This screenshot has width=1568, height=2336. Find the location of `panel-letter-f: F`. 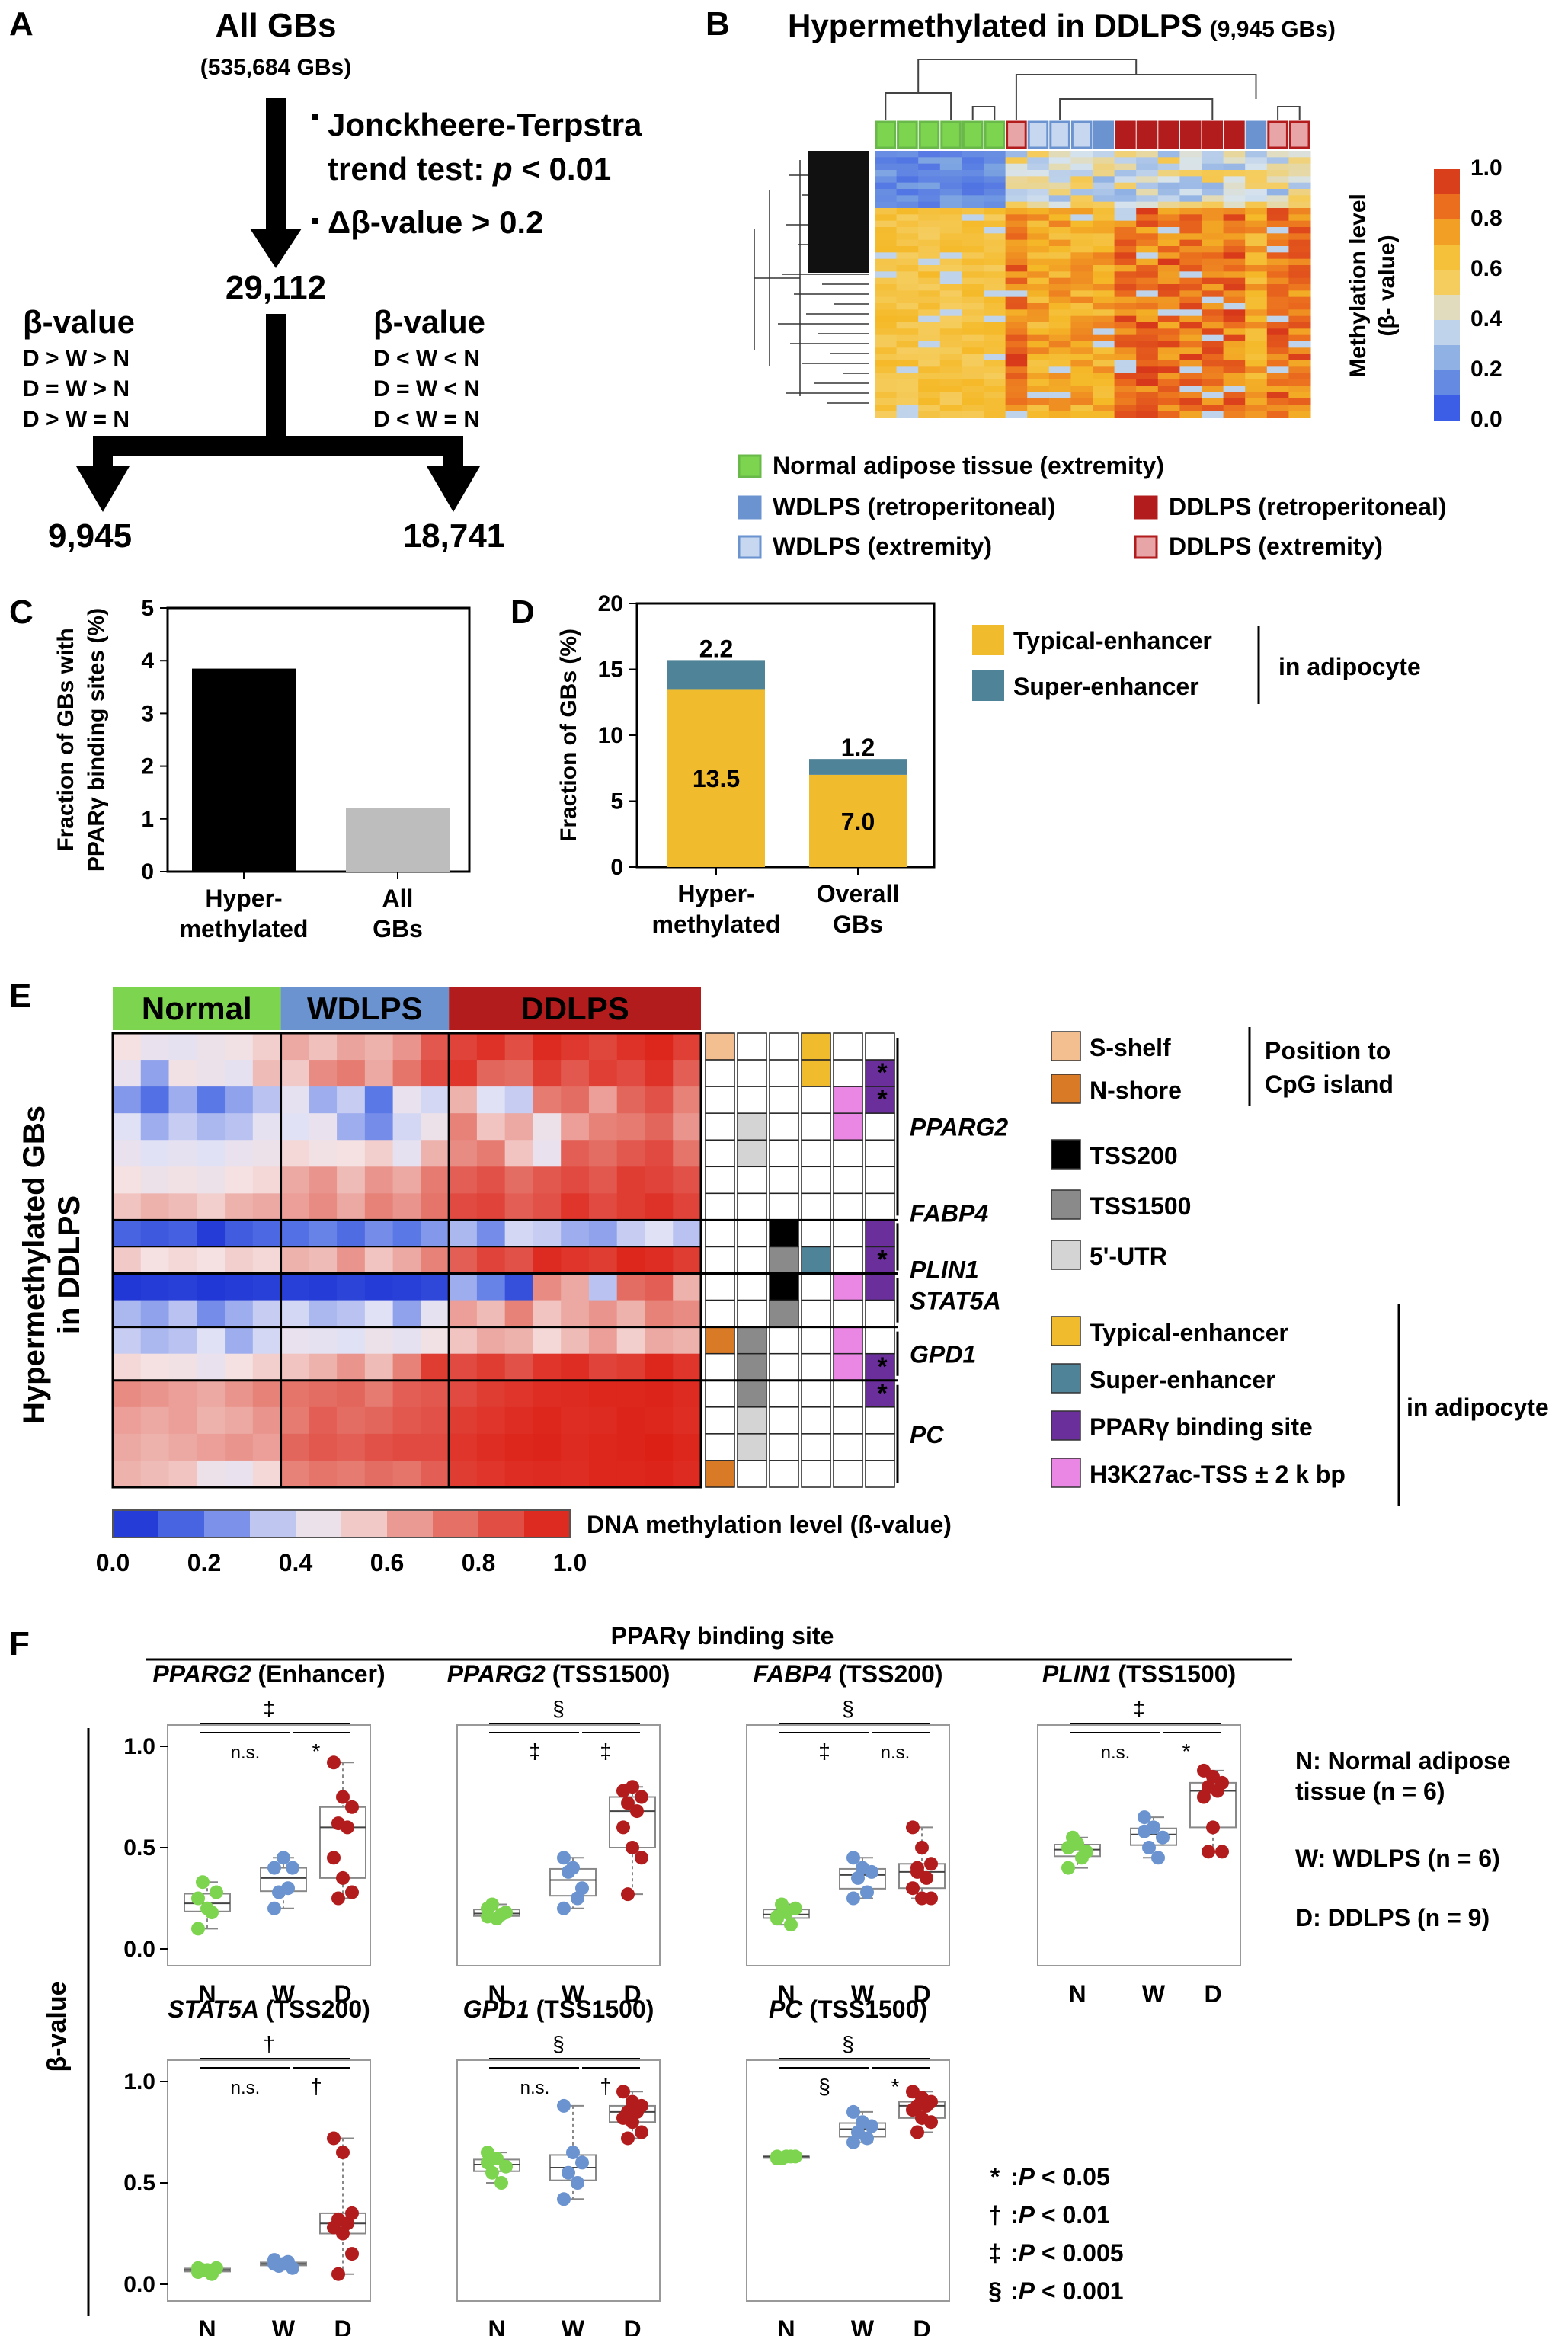

panel-letter-f: F is located at coordinates (19, 1643).